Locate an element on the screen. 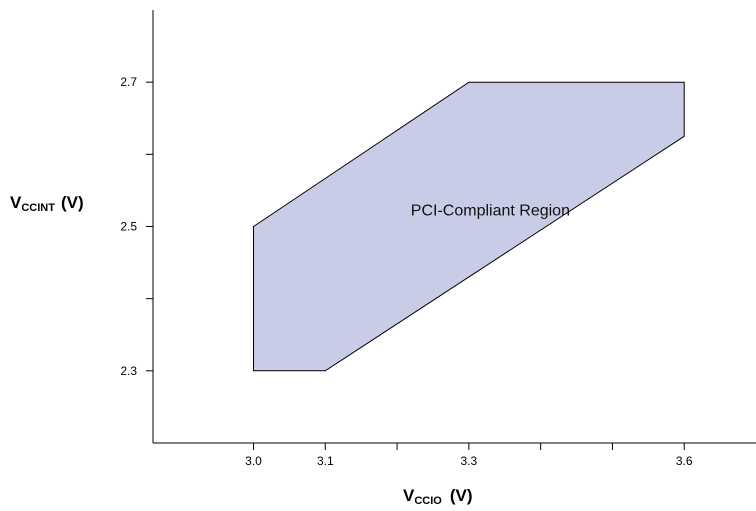  x-axis-title-unit: (V) is located at coordinates (461, 495).